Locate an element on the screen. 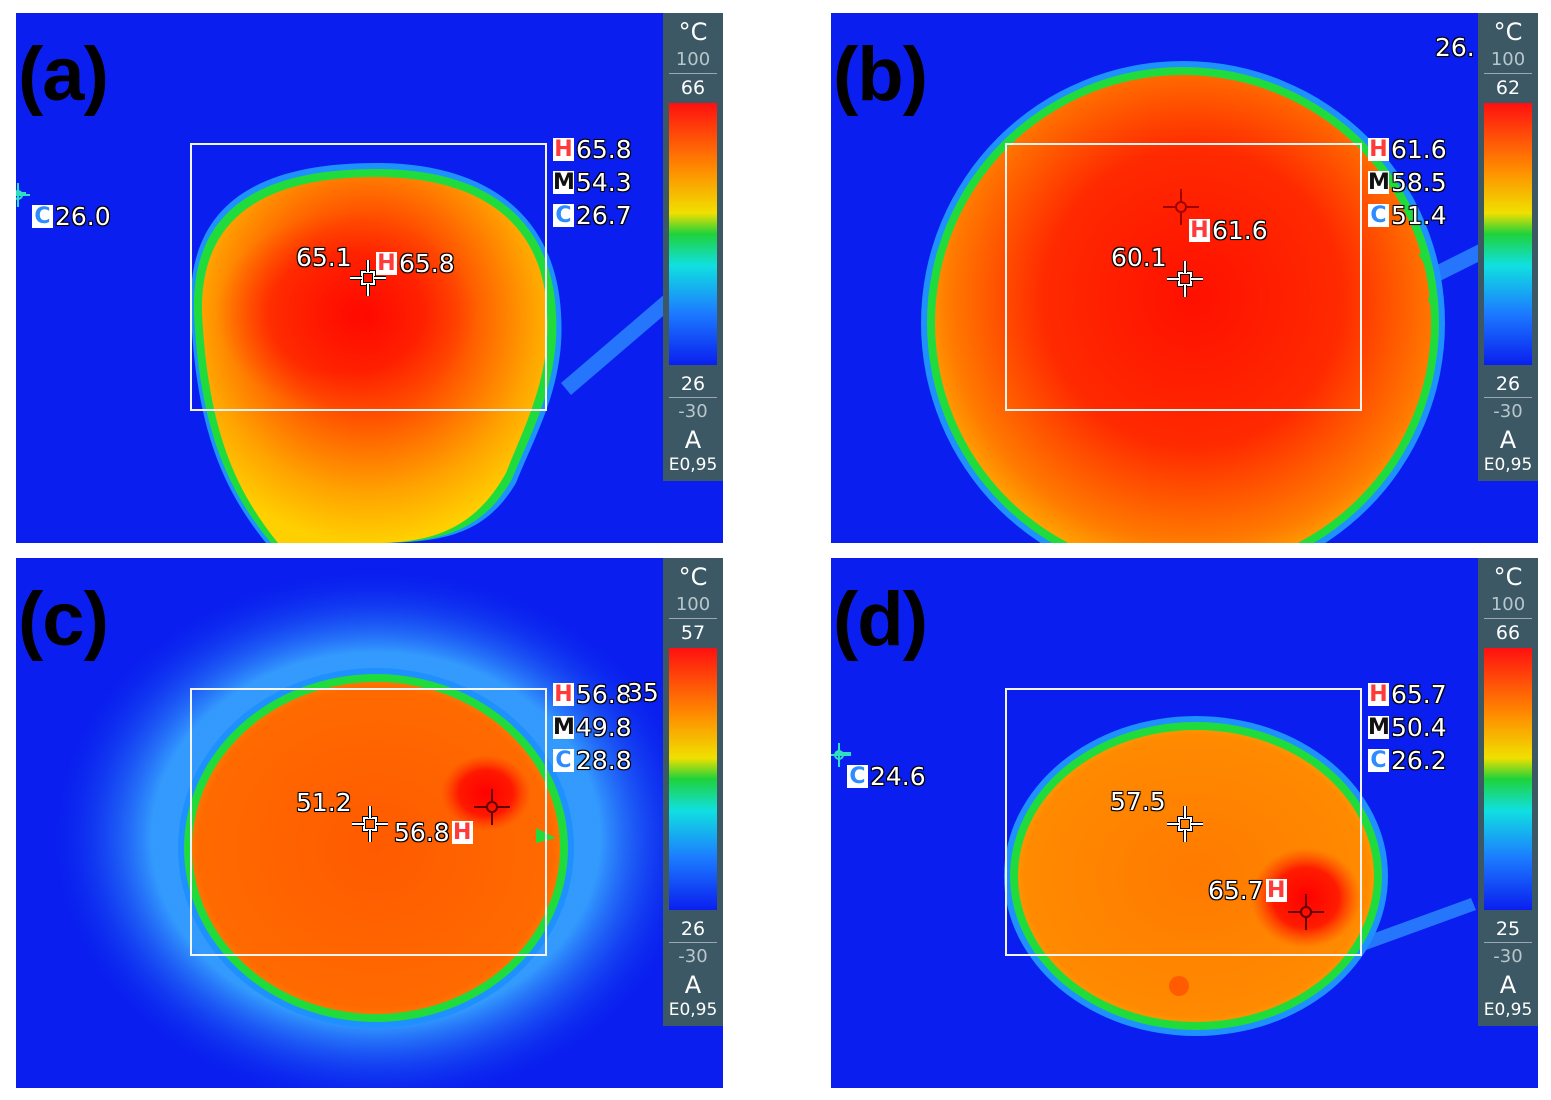 The image size is (1551, 1100). max-value: 65.7 is located at coordinates (1419, 694).